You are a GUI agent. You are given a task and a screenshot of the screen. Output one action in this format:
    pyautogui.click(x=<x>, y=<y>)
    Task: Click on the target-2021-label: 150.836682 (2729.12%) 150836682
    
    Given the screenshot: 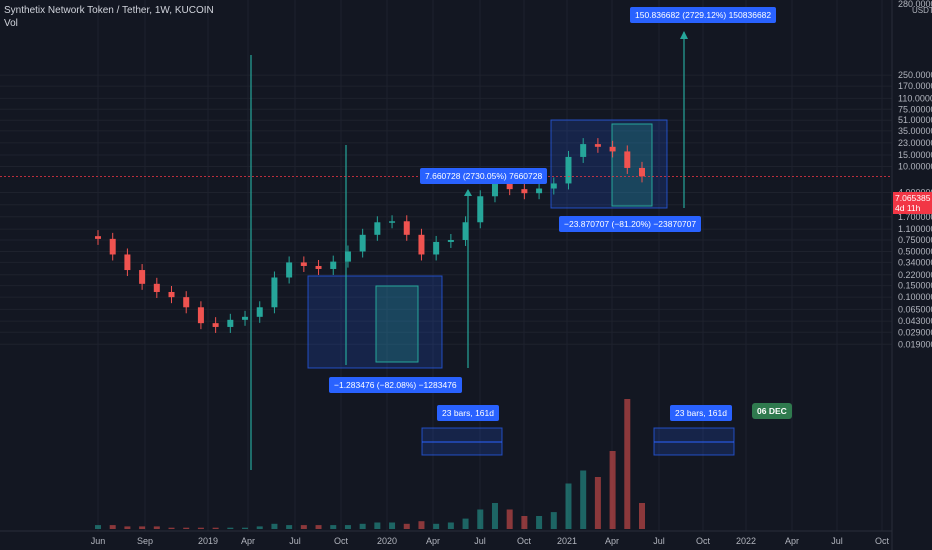 What is the action you would take?
    pyautogui.click(x=703, y=15)
    